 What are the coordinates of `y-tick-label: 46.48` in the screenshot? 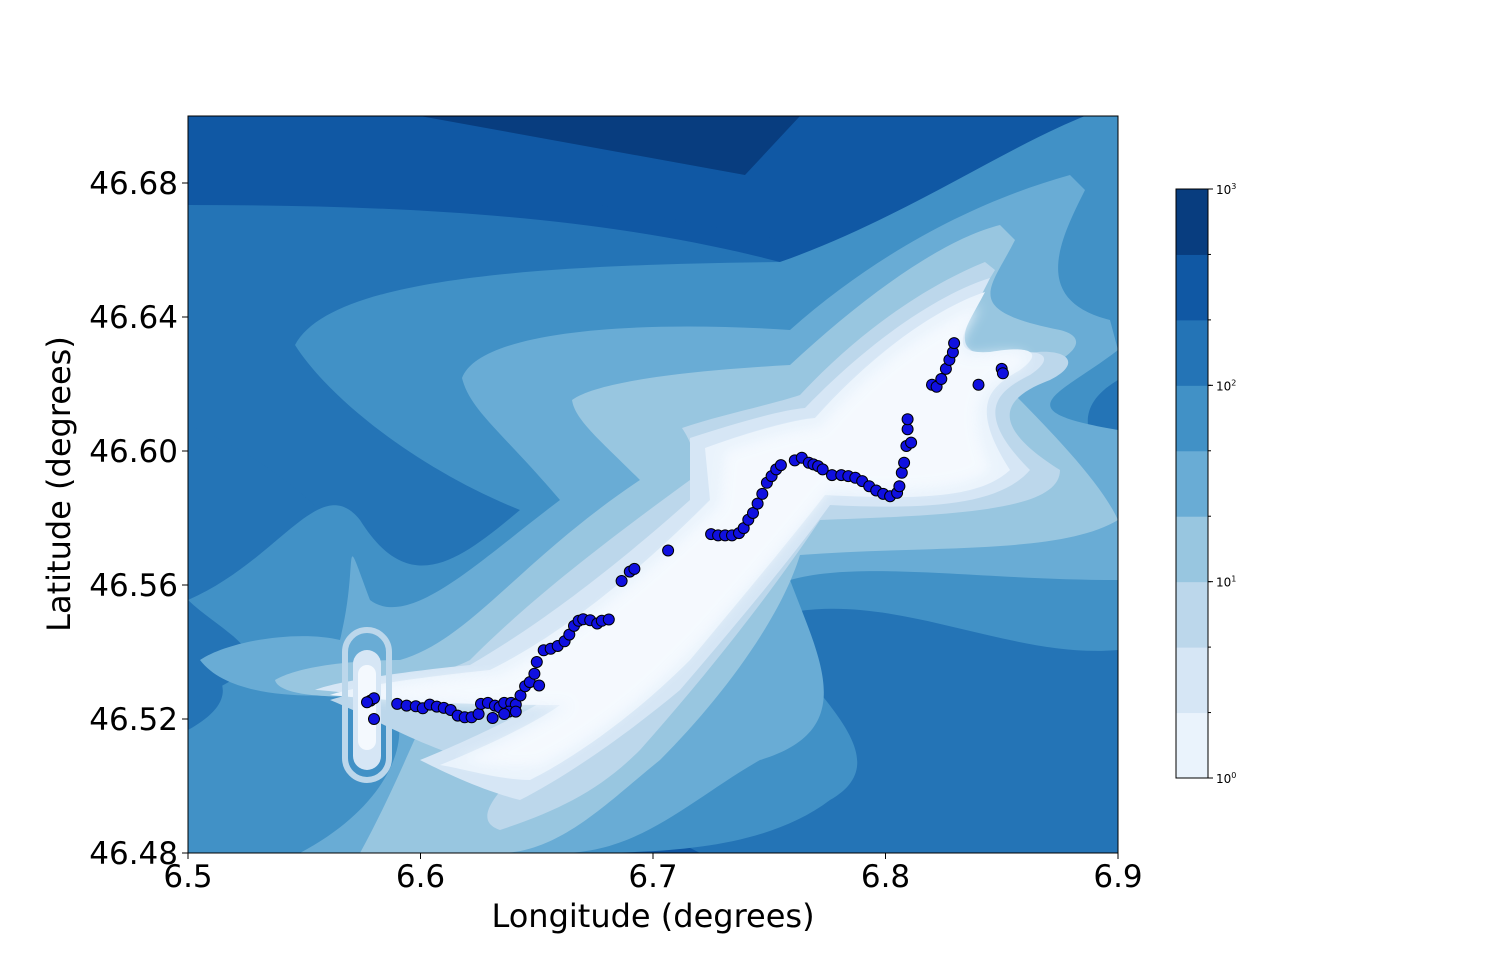 It's located at (133, 854).